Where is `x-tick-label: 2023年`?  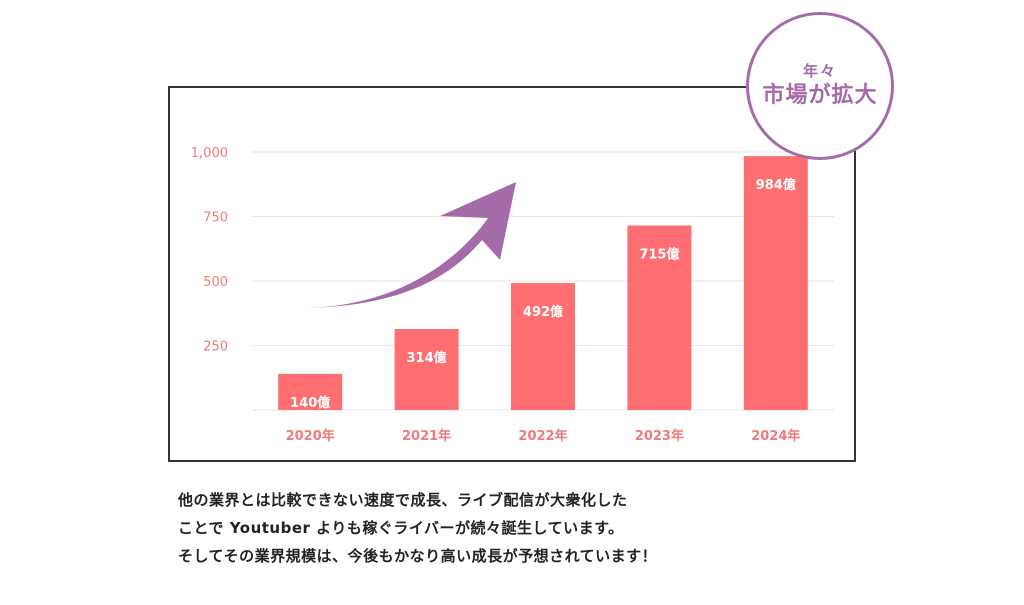
x-tick-label: 2023年 is located at coordinates (659, 436).